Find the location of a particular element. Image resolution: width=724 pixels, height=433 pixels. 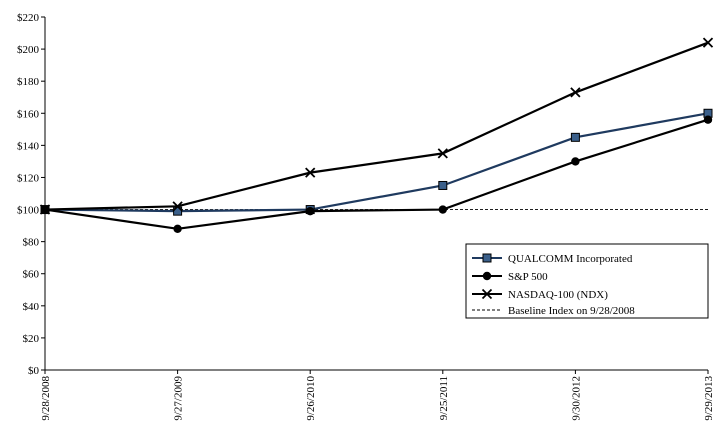

legend-box is located at coordinates (587, 281).